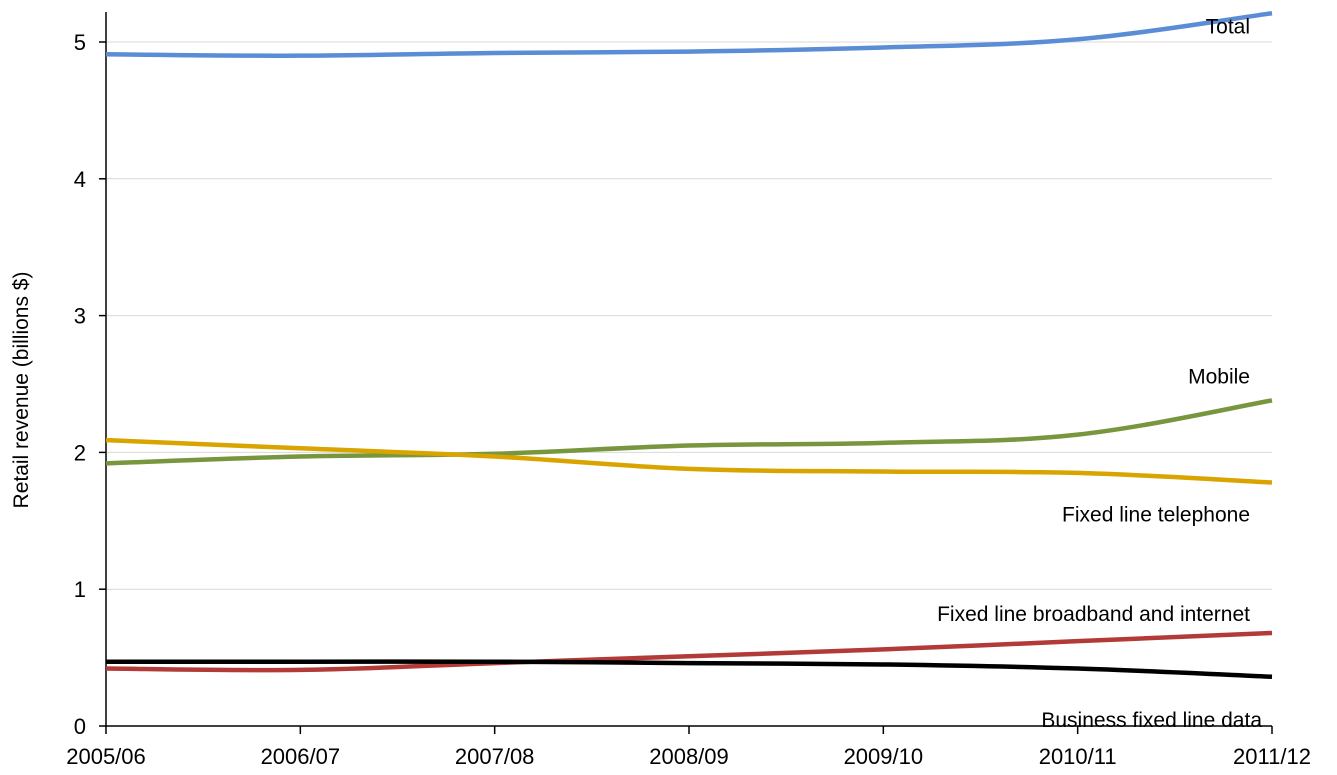  Describe the element at coordinates (495, 756) in the screenshot. I see `x-tick-label-2007/08: 2007/08` at that location.